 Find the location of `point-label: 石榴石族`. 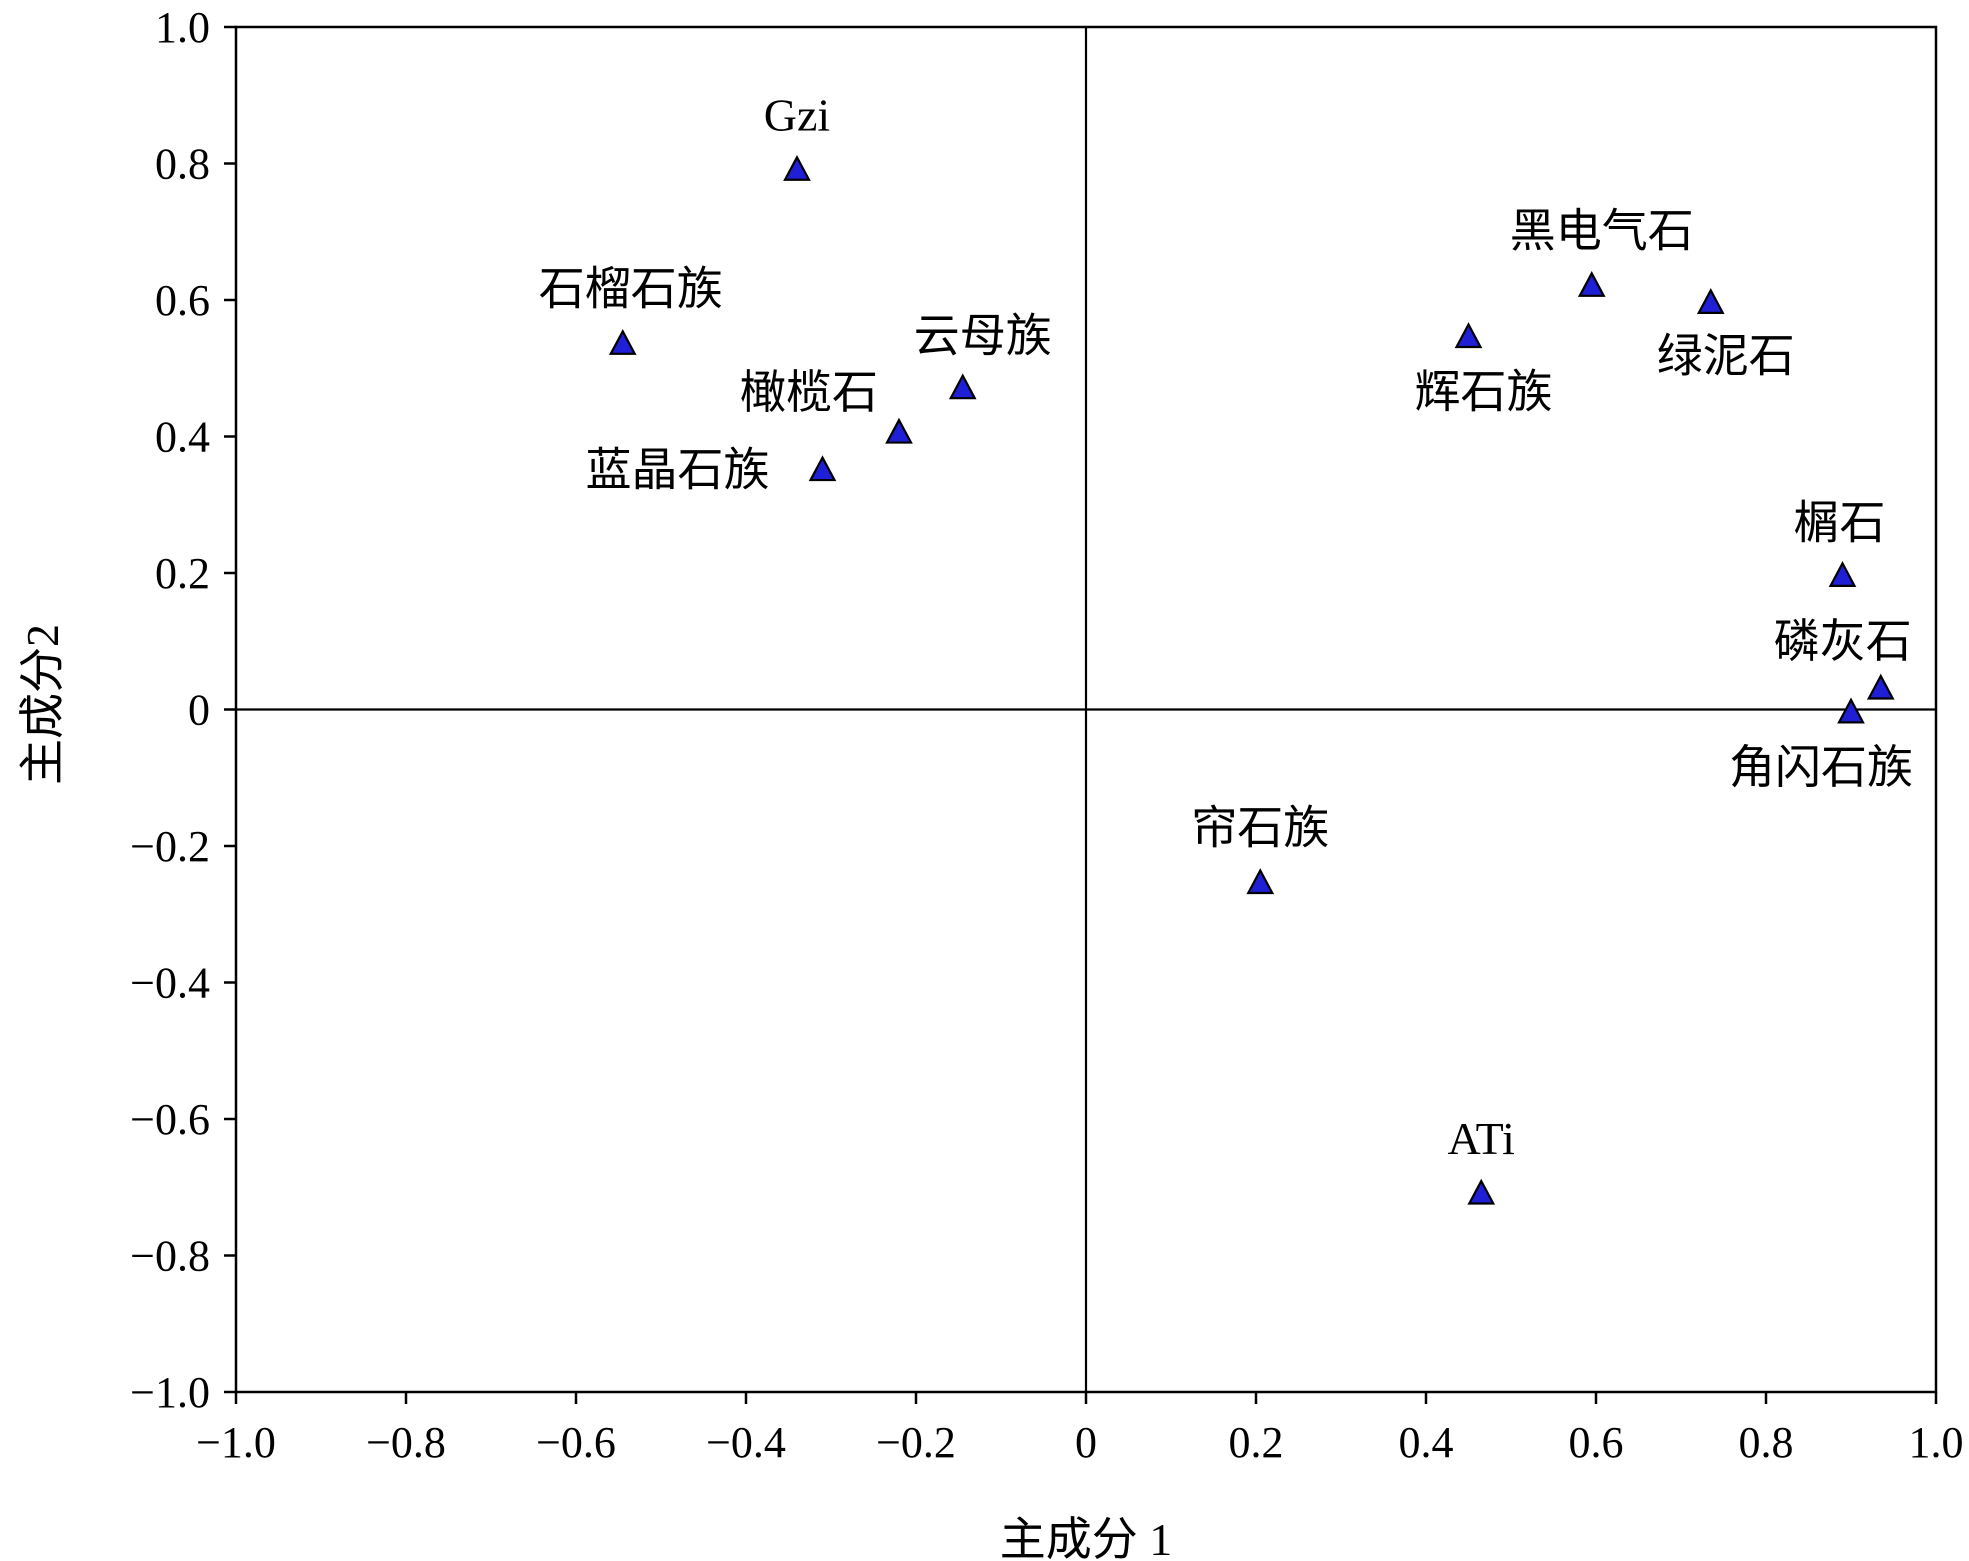

point-label: 石榴石族 is located at coordinates (631, 288).